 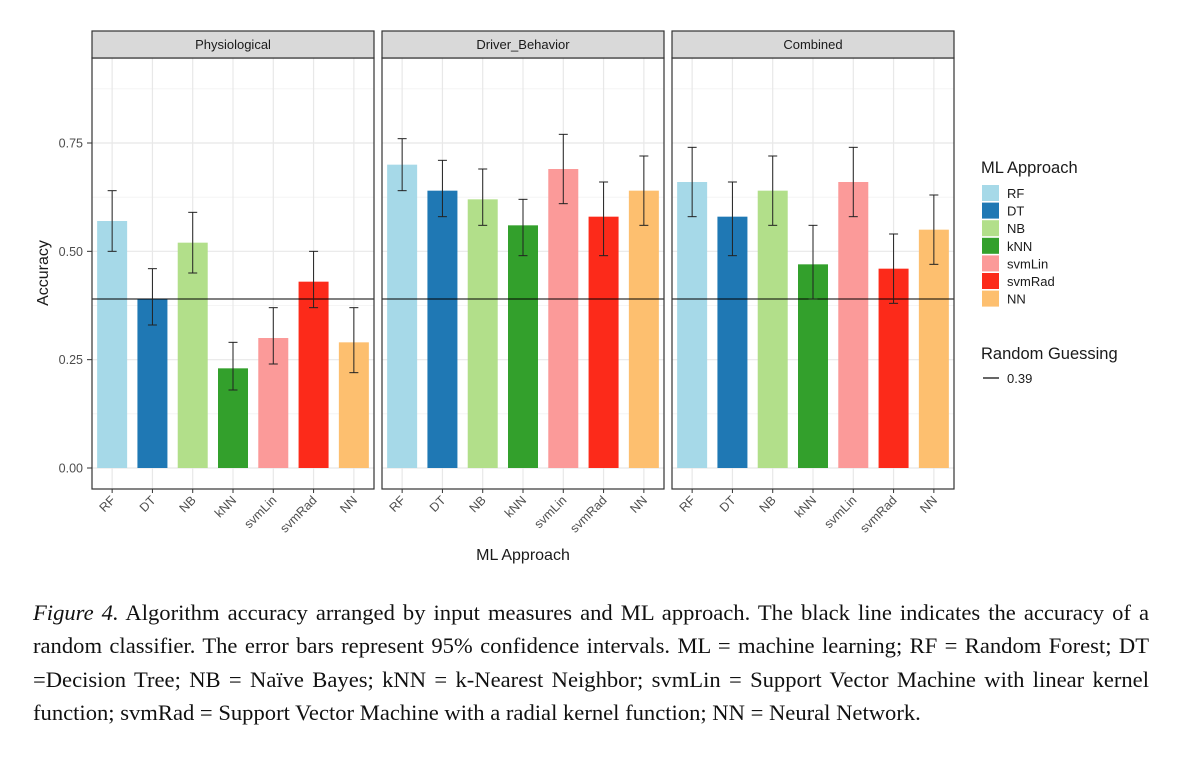 What do you see at coordinates (523, 555) in the screenshot?
I see `x-axis-title: ML Approach` at bounding box center [523, 555].